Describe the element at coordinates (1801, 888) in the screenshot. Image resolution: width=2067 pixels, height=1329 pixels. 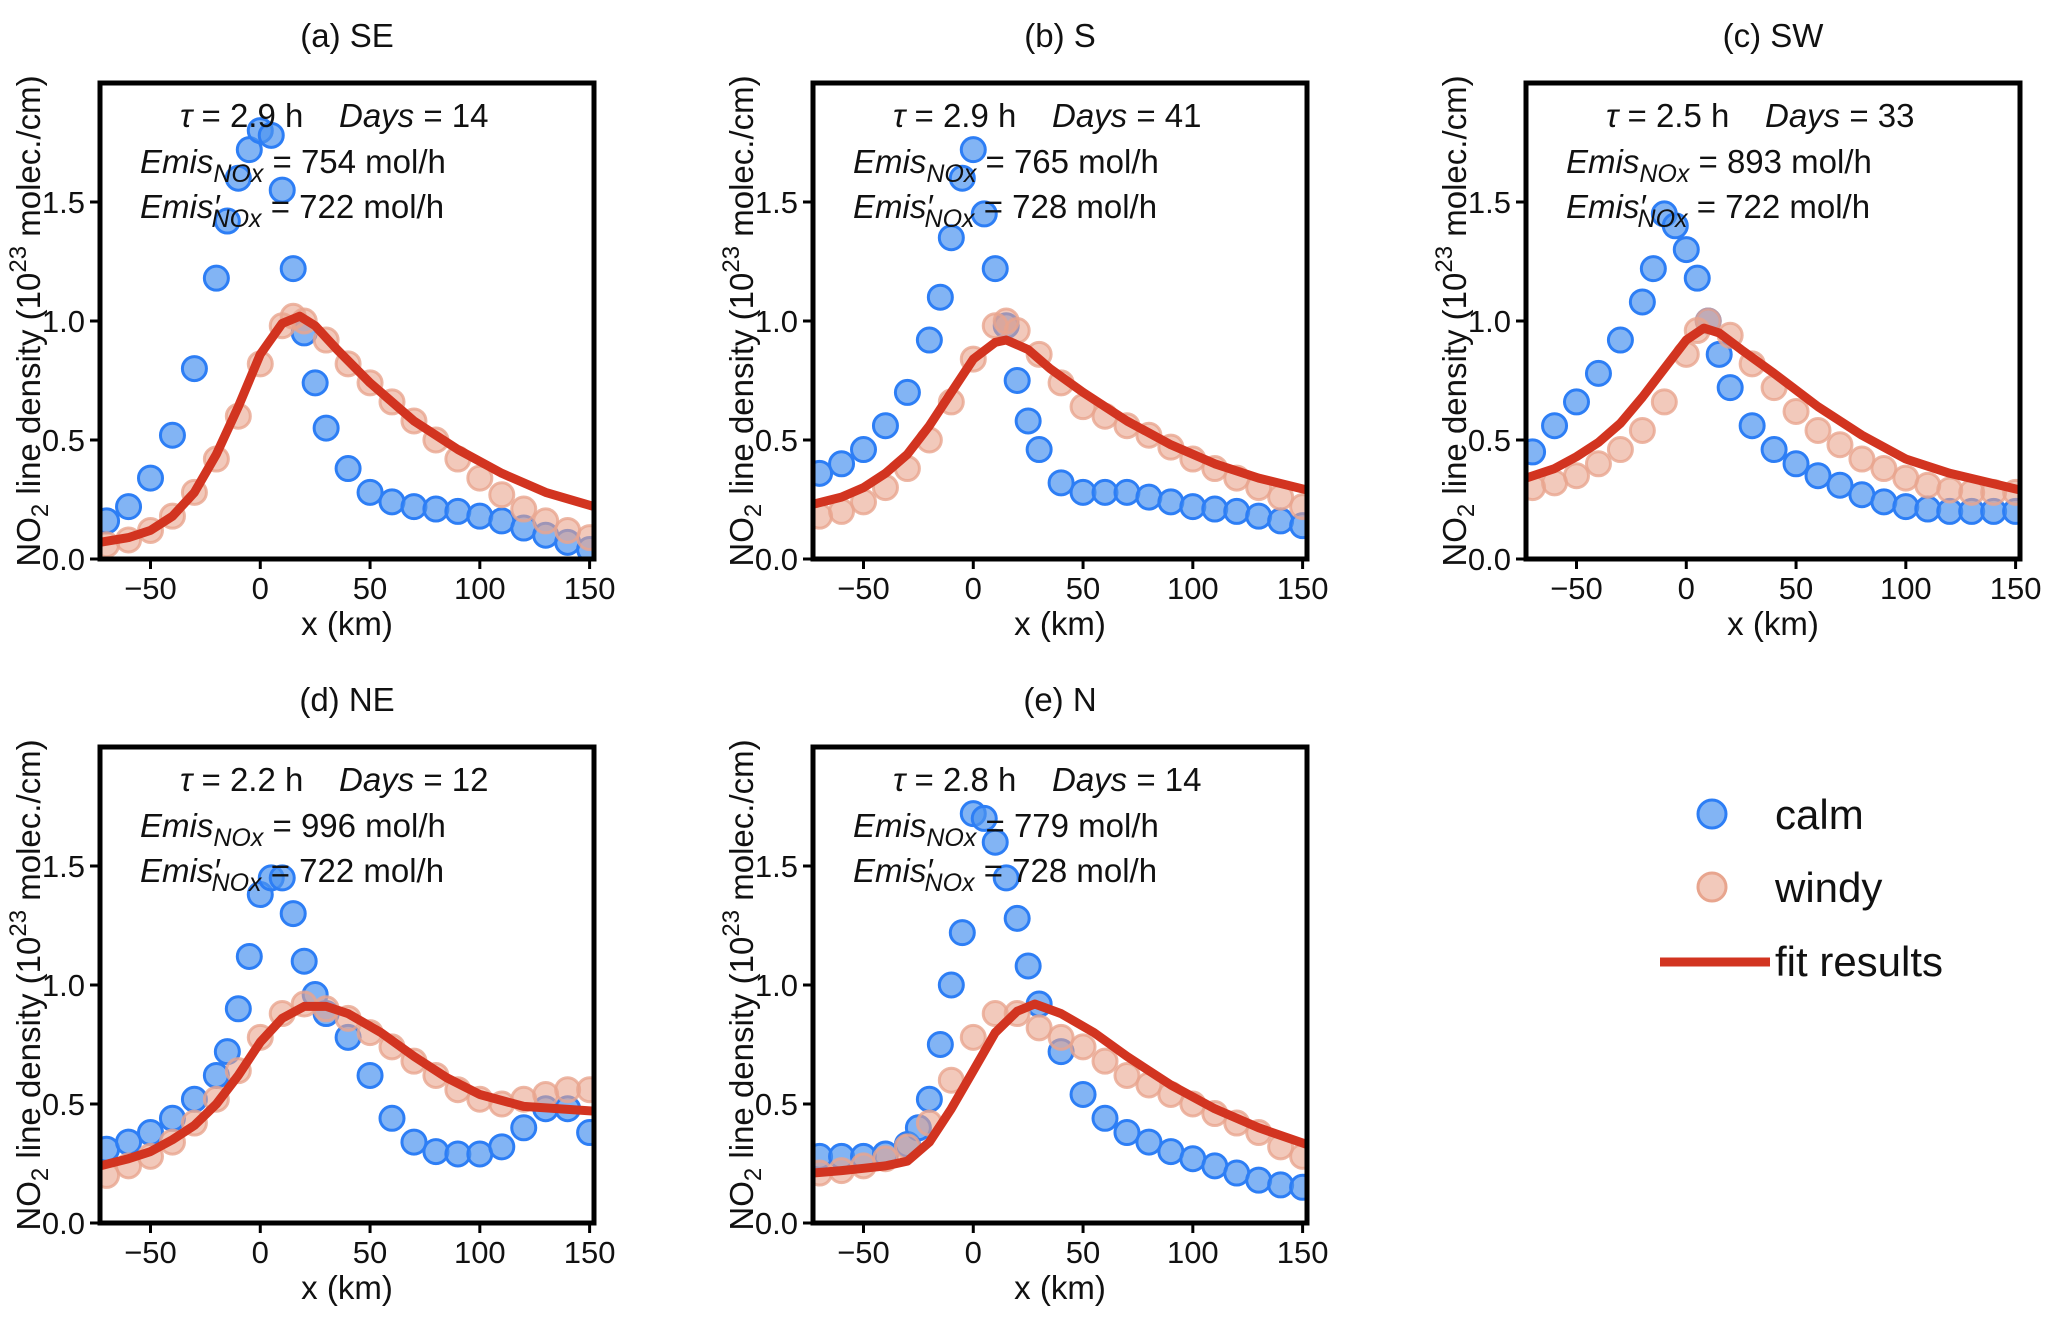
I see `legend-group: calm windy fit results` at that location.